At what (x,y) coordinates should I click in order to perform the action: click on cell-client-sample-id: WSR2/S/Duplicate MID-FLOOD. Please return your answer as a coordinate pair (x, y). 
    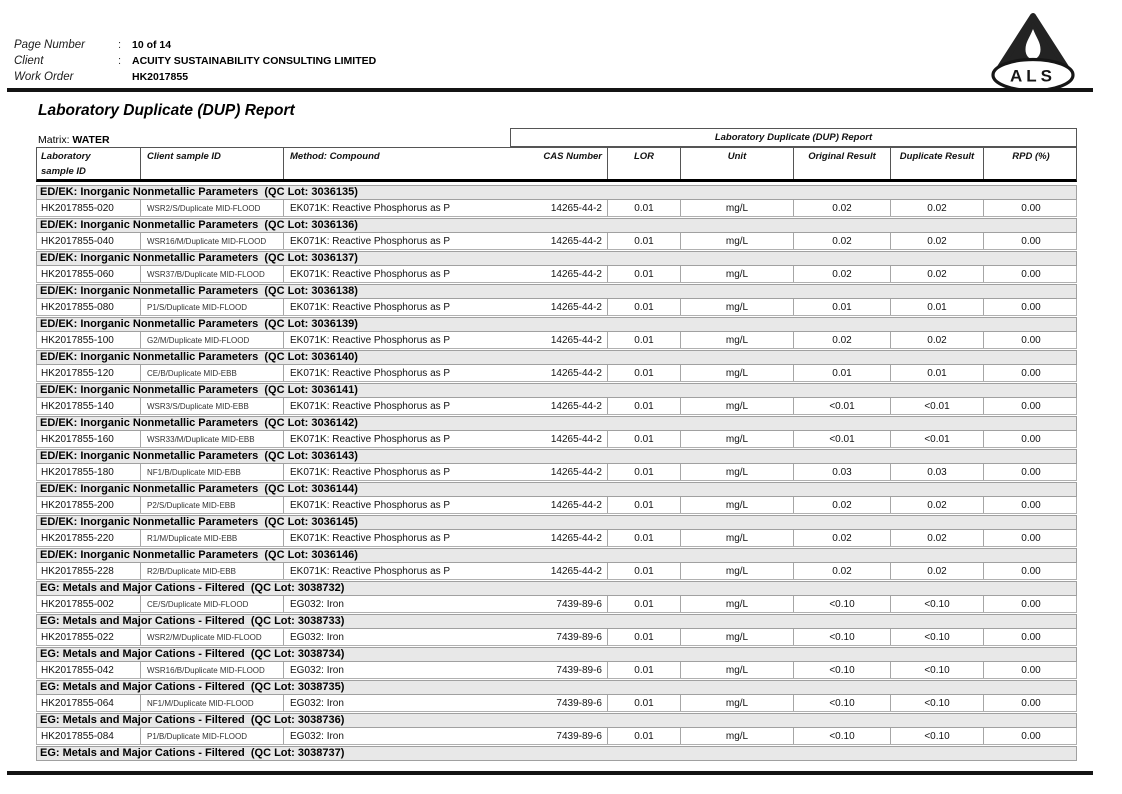
    Looking at the image, I should click on (212, 208).